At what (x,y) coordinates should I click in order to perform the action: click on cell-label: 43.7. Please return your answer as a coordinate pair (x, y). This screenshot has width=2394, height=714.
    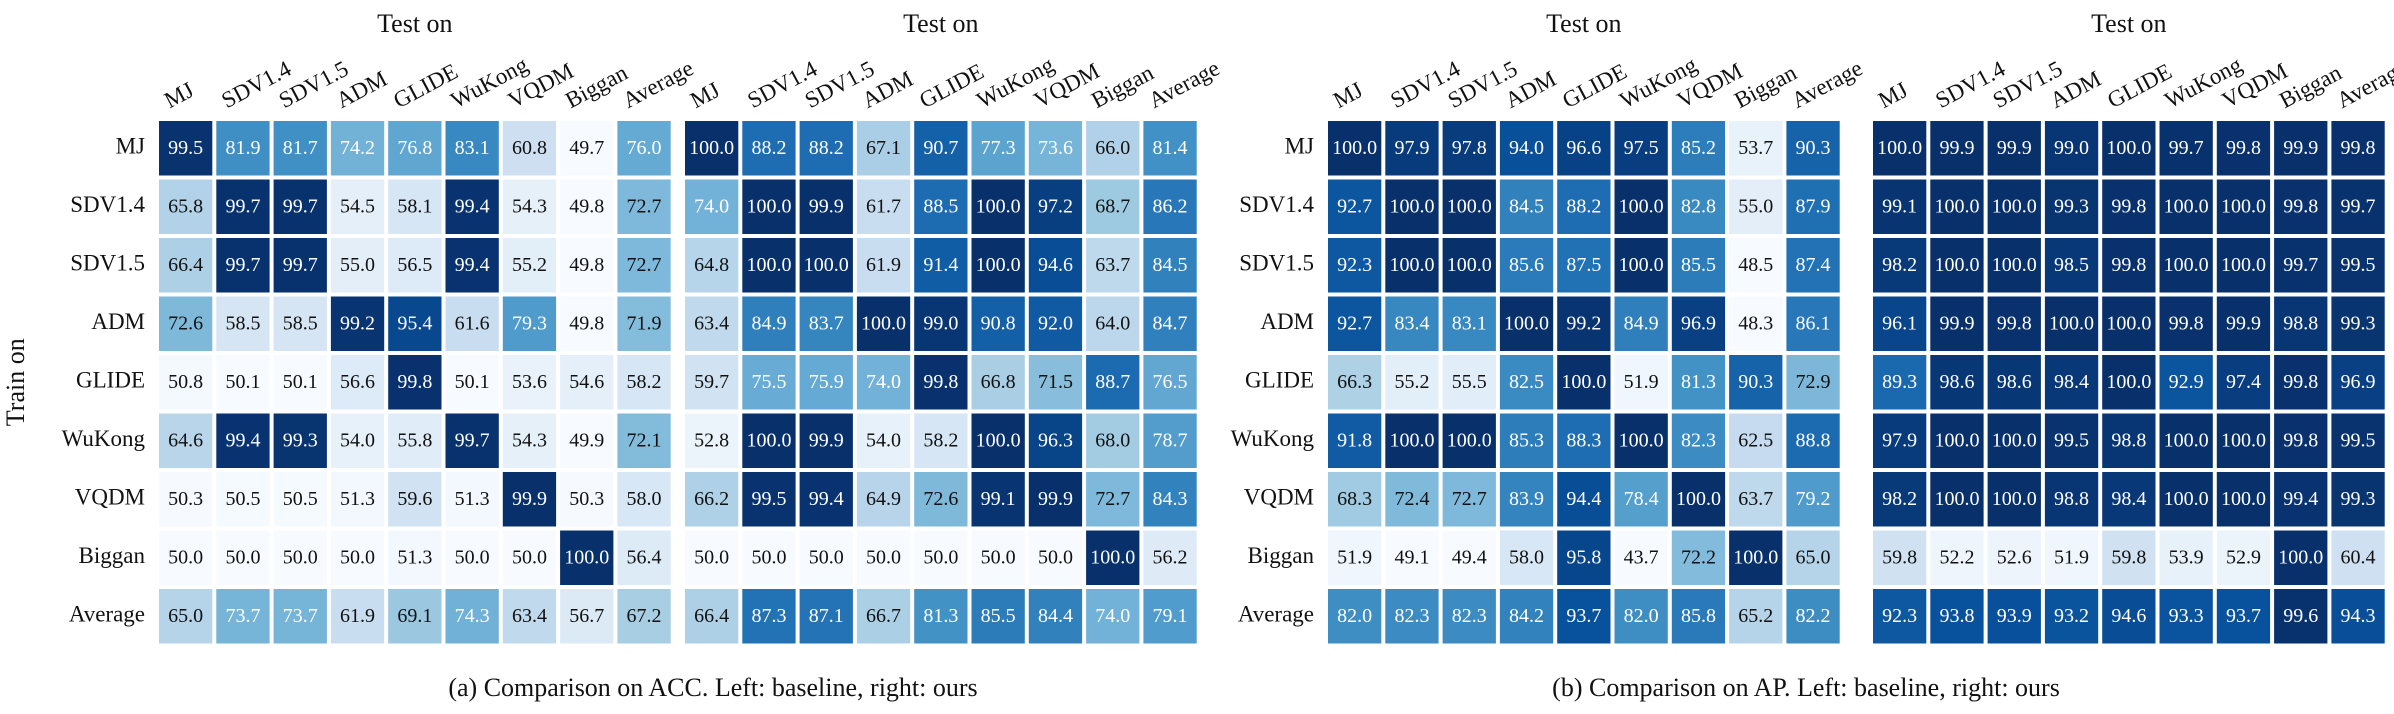
    Looking at the image, I should click on (1641, 557).